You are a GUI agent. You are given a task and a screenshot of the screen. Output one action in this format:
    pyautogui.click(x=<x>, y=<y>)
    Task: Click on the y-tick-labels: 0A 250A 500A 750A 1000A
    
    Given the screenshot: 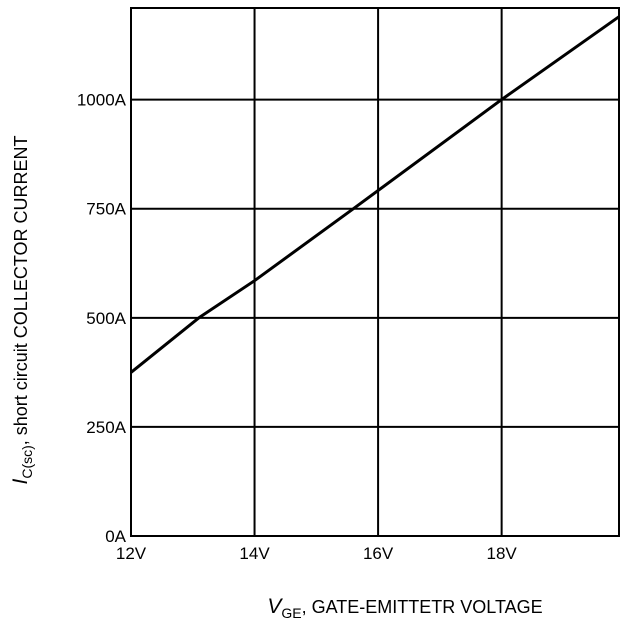 What is the action you would take?
    pyautogui.click(x=102, y=318)
    